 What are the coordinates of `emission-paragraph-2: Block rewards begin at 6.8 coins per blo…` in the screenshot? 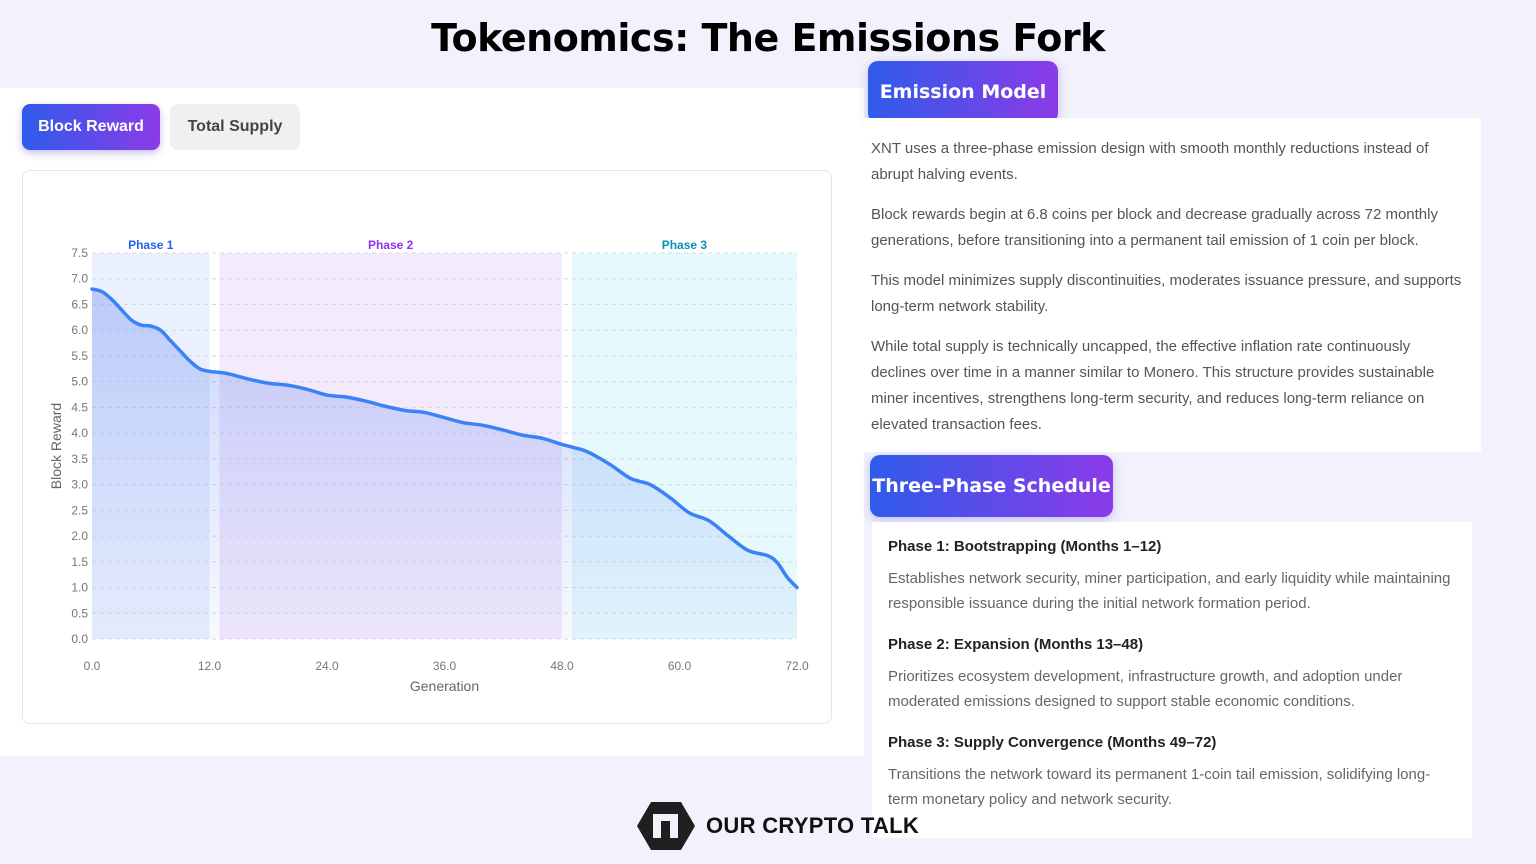 It's located at (1154, 227).